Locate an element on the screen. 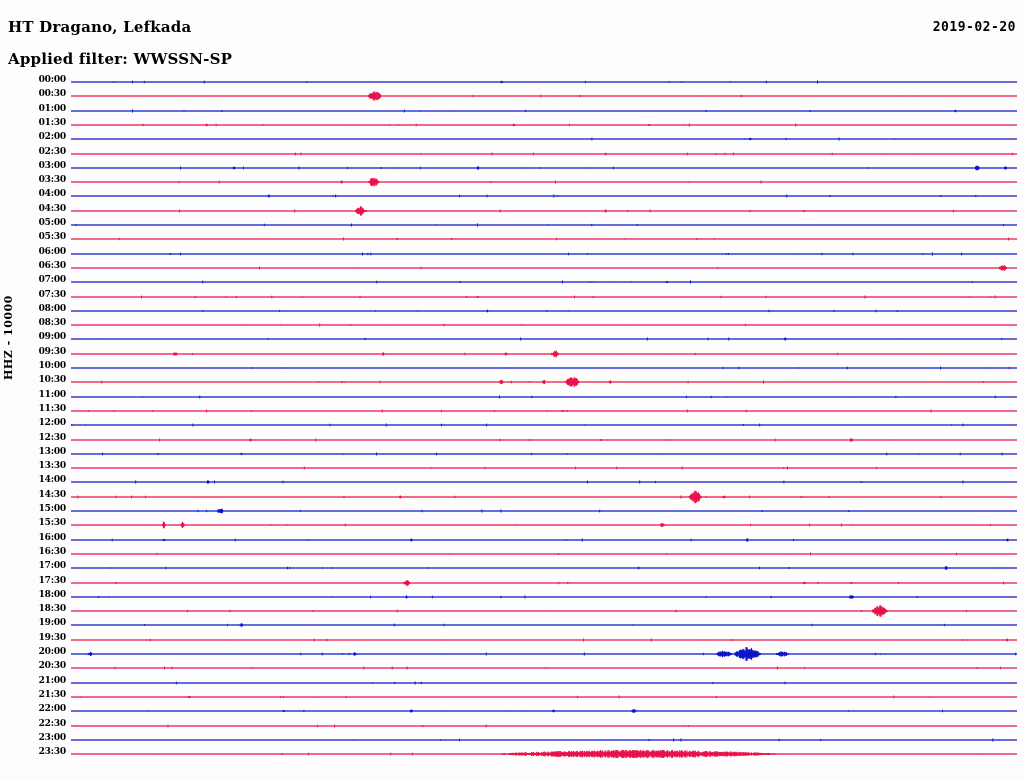 This screenshot has height=780, width=1024. trace-row-time-label: 12:30 is located at coordinates (52, 437).